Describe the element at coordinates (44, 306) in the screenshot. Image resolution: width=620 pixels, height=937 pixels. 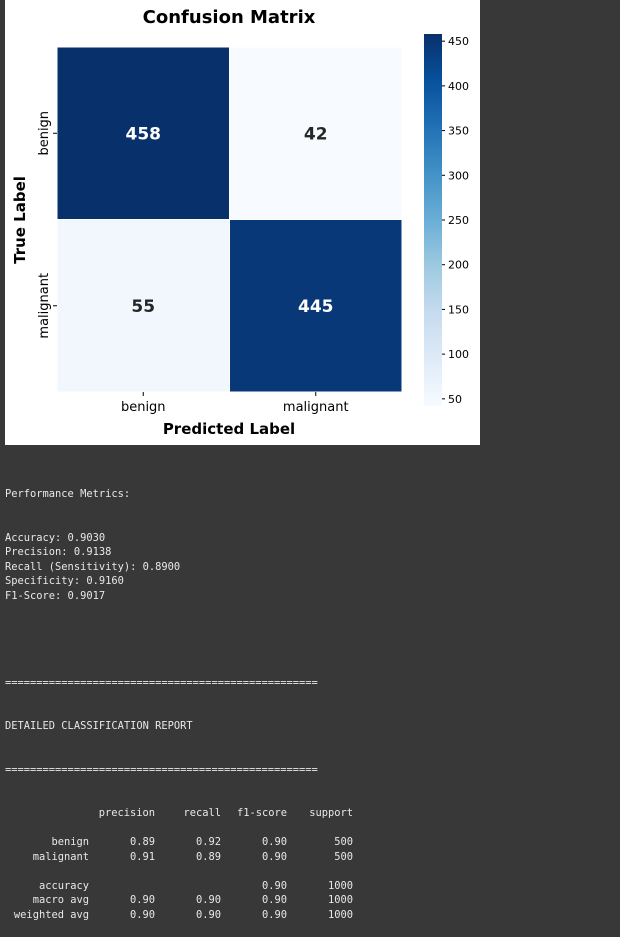
I see `y-tick-label: malignant` at that location.